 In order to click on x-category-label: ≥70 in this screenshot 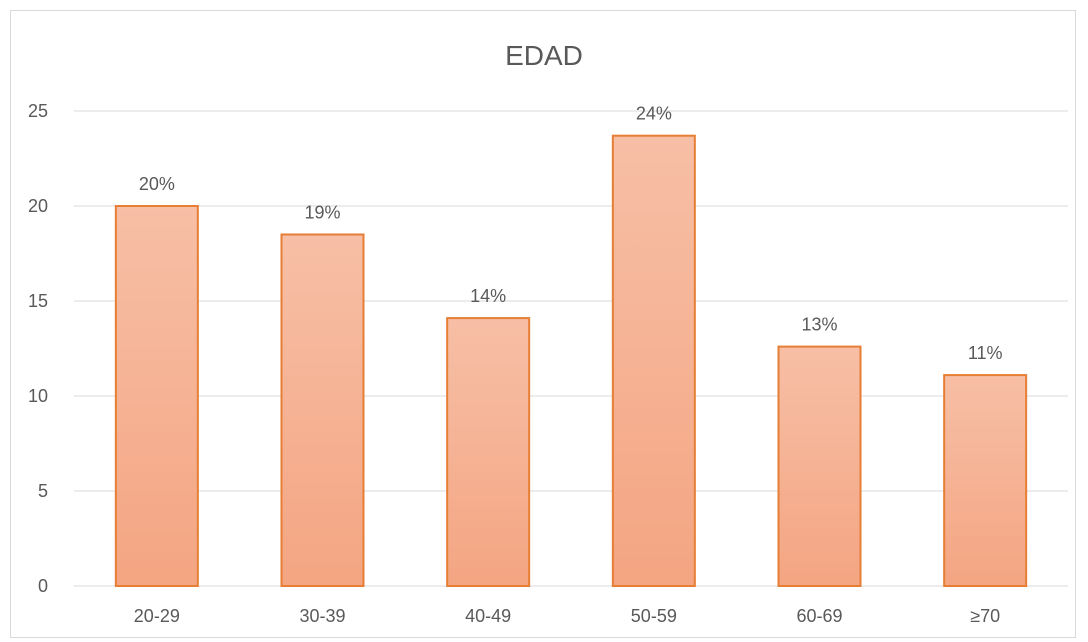, I will do `click(985, 616)`.